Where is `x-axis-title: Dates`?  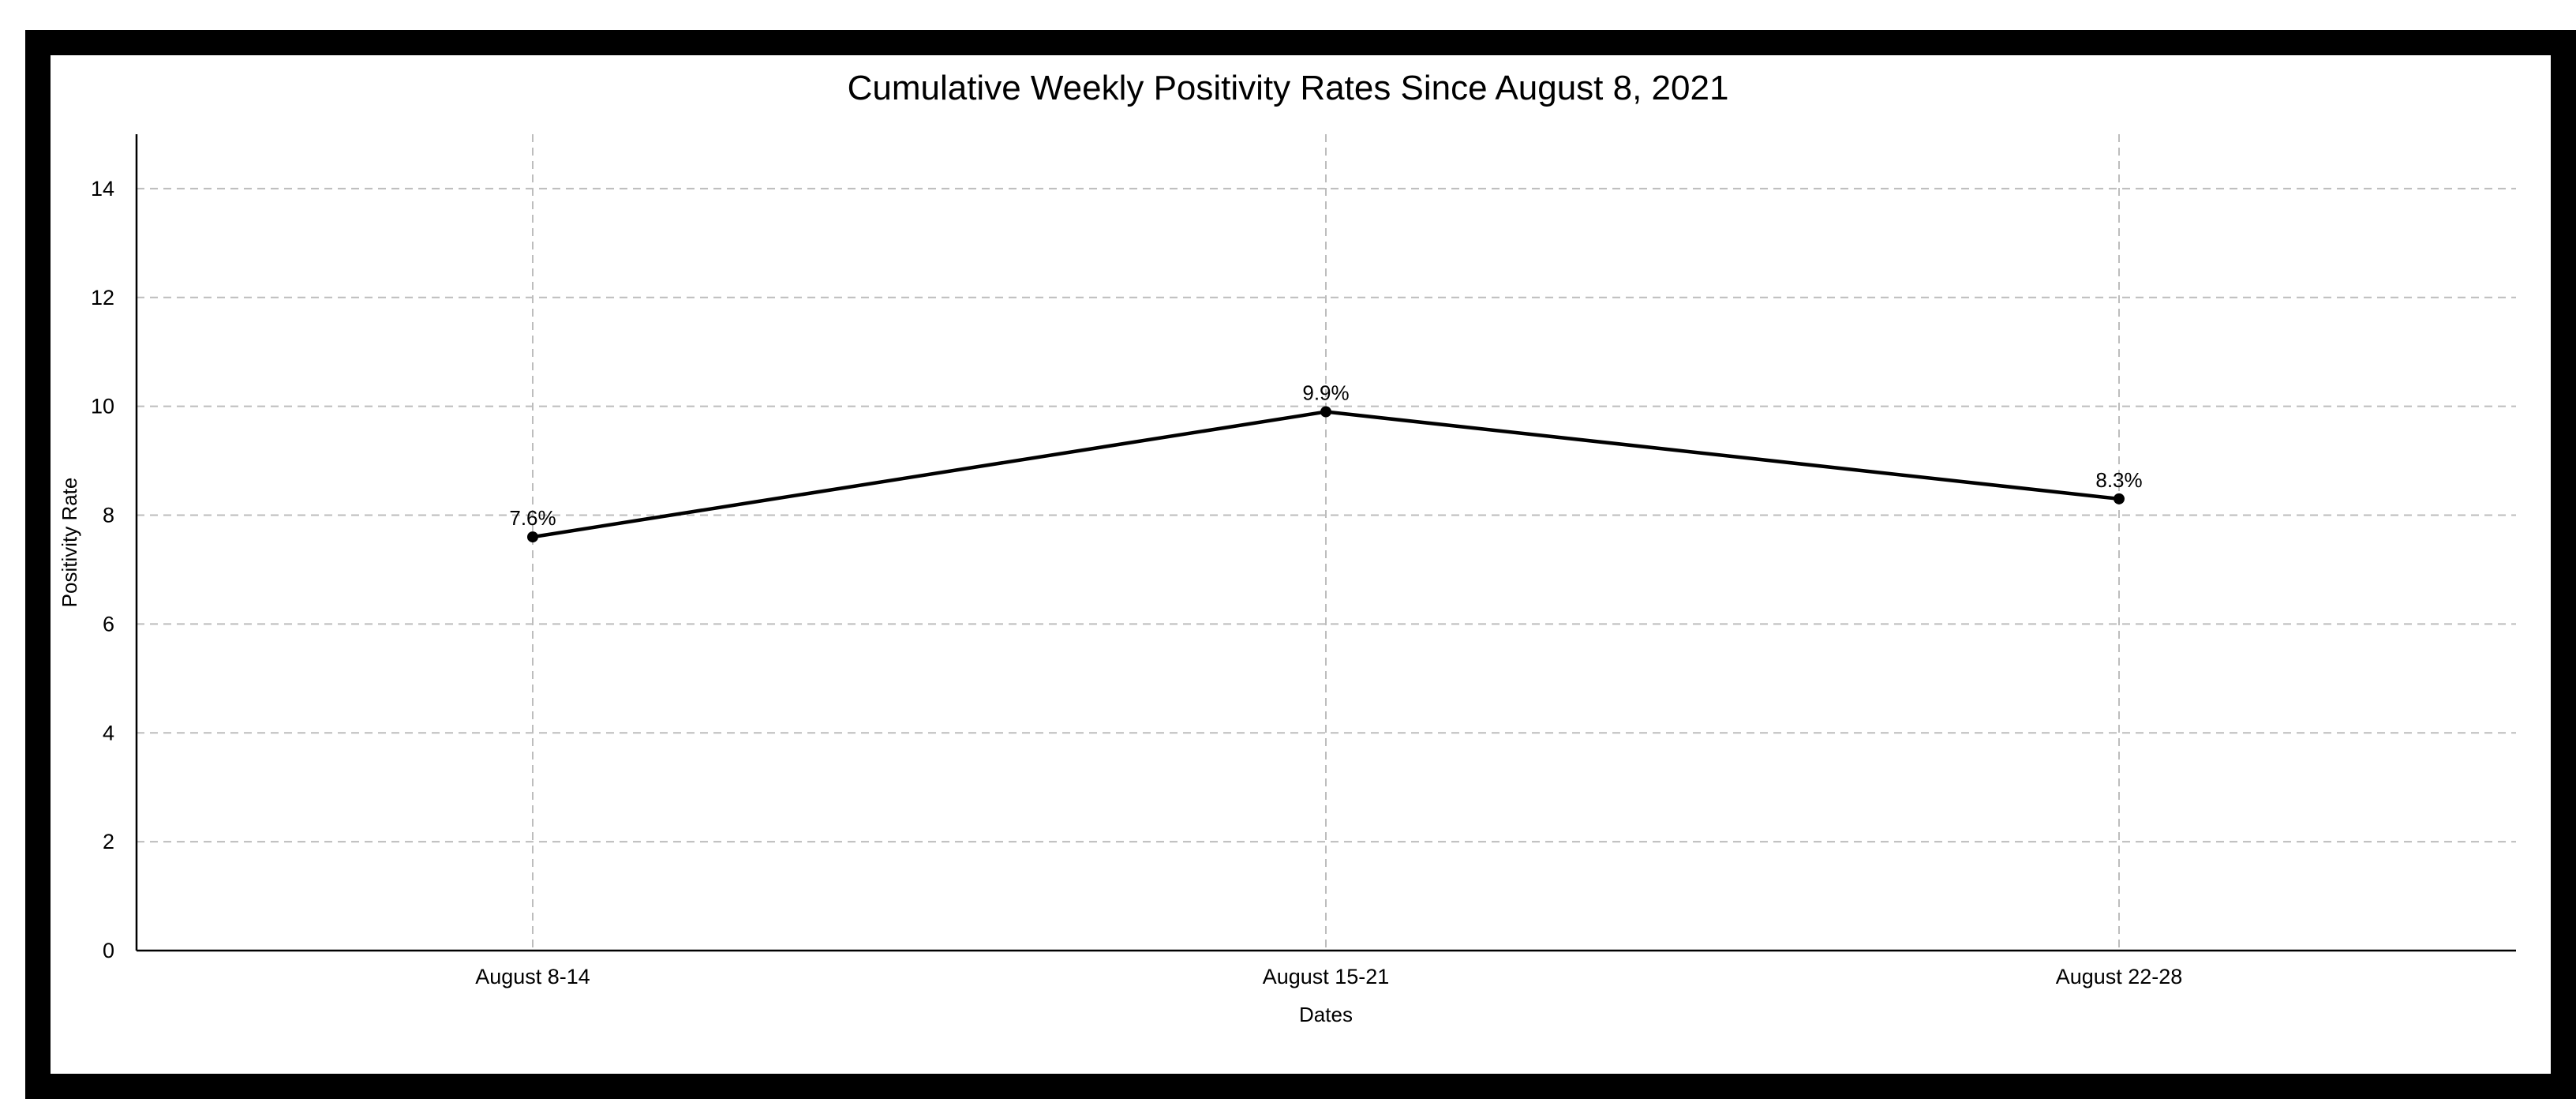 x-axis-title: Dates is located at coordinates (1326, 1015).